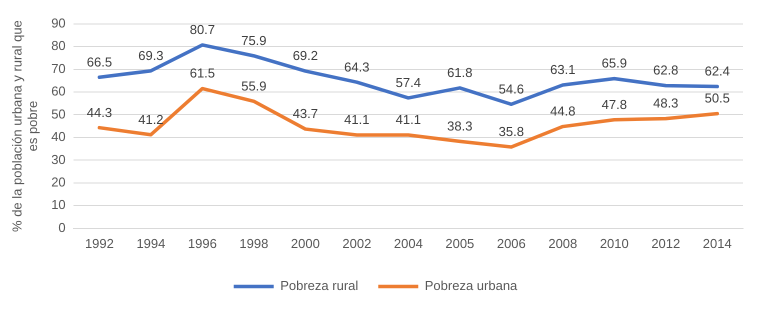  Describe the element at coordinates (58, 22) in the screenshot. I see `y-tick-label: 90` at that location.